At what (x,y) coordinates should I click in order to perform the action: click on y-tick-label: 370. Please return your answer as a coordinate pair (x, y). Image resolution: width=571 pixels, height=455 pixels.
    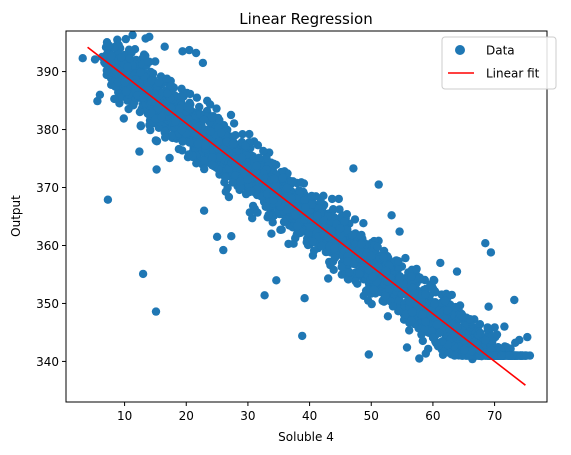
    Looking at the image, I should click on (47, 188).